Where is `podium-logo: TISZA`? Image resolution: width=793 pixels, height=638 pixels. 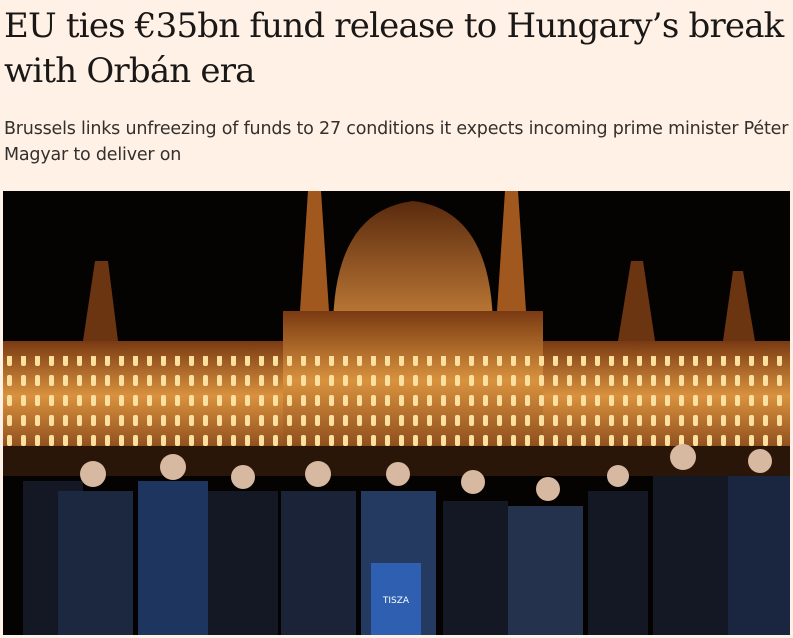
podium-logo: TISZA is located at coordinates (396, 601).